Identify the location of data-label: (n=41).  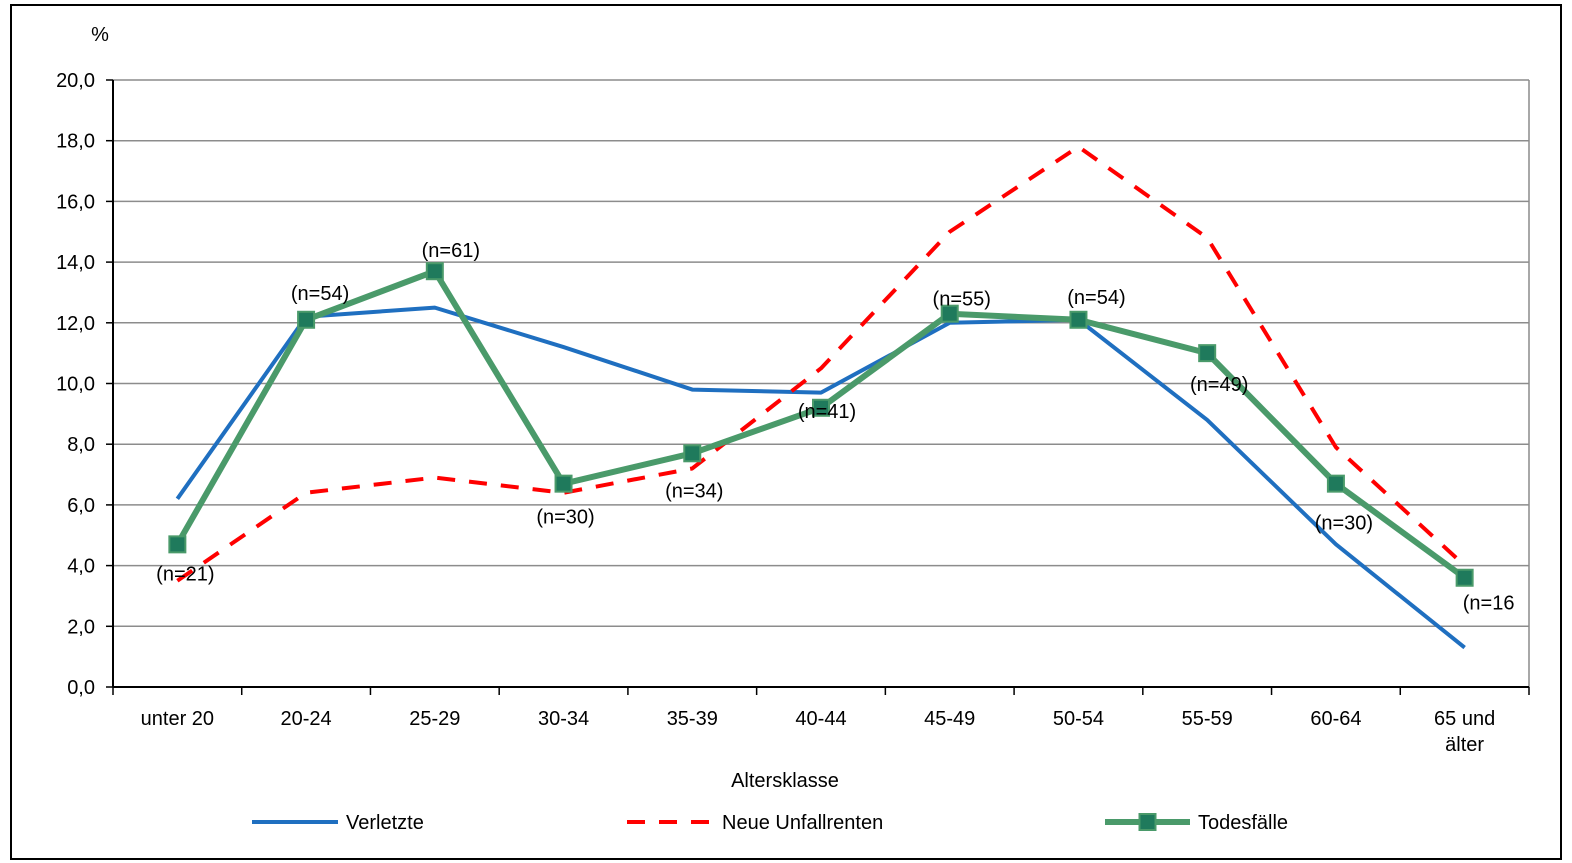
(827, 412).